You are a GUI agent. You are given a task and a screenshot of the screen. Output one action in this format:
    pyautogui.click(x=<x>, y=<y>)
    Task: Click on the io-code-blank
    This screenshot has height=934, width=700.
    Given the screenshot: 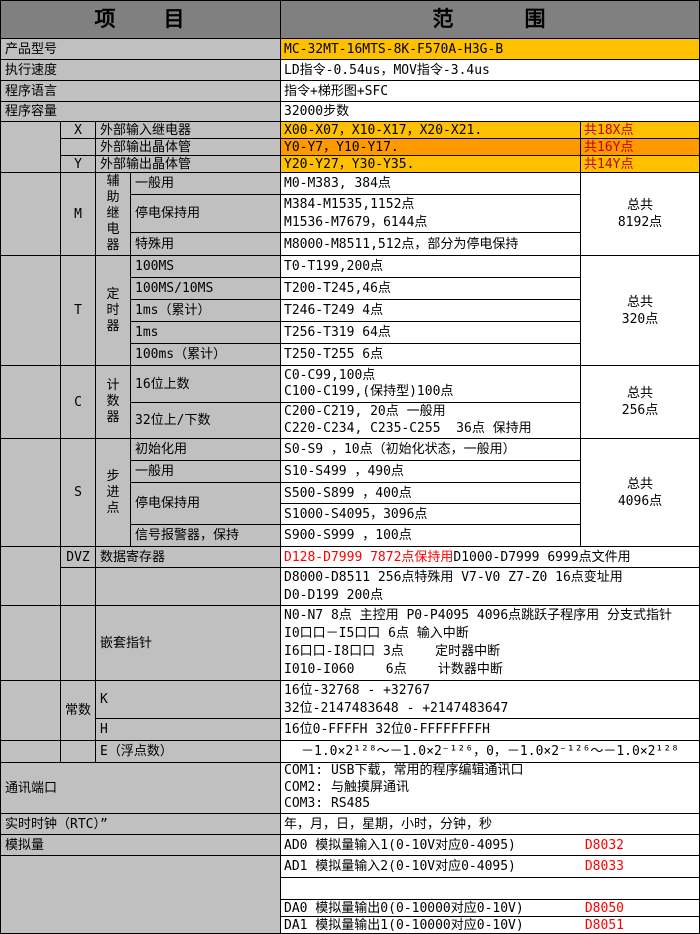 What is the action you would take?
    pyautogui.click(x=78, y=147)
    